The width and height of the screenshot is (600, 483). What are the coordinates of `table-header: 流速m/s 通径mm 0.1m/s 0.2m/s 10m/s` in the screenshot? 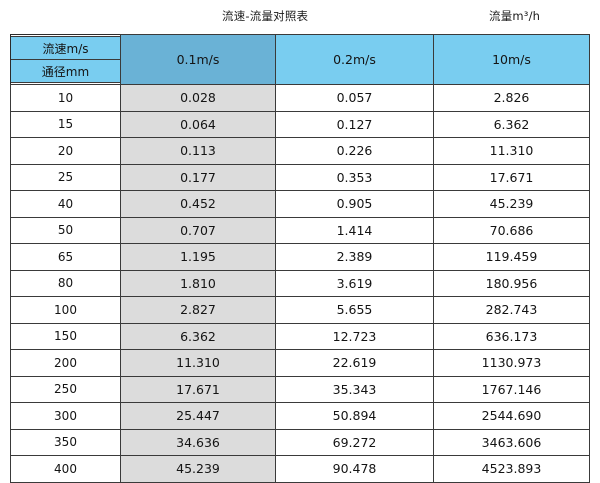 It's located at (300, 59).